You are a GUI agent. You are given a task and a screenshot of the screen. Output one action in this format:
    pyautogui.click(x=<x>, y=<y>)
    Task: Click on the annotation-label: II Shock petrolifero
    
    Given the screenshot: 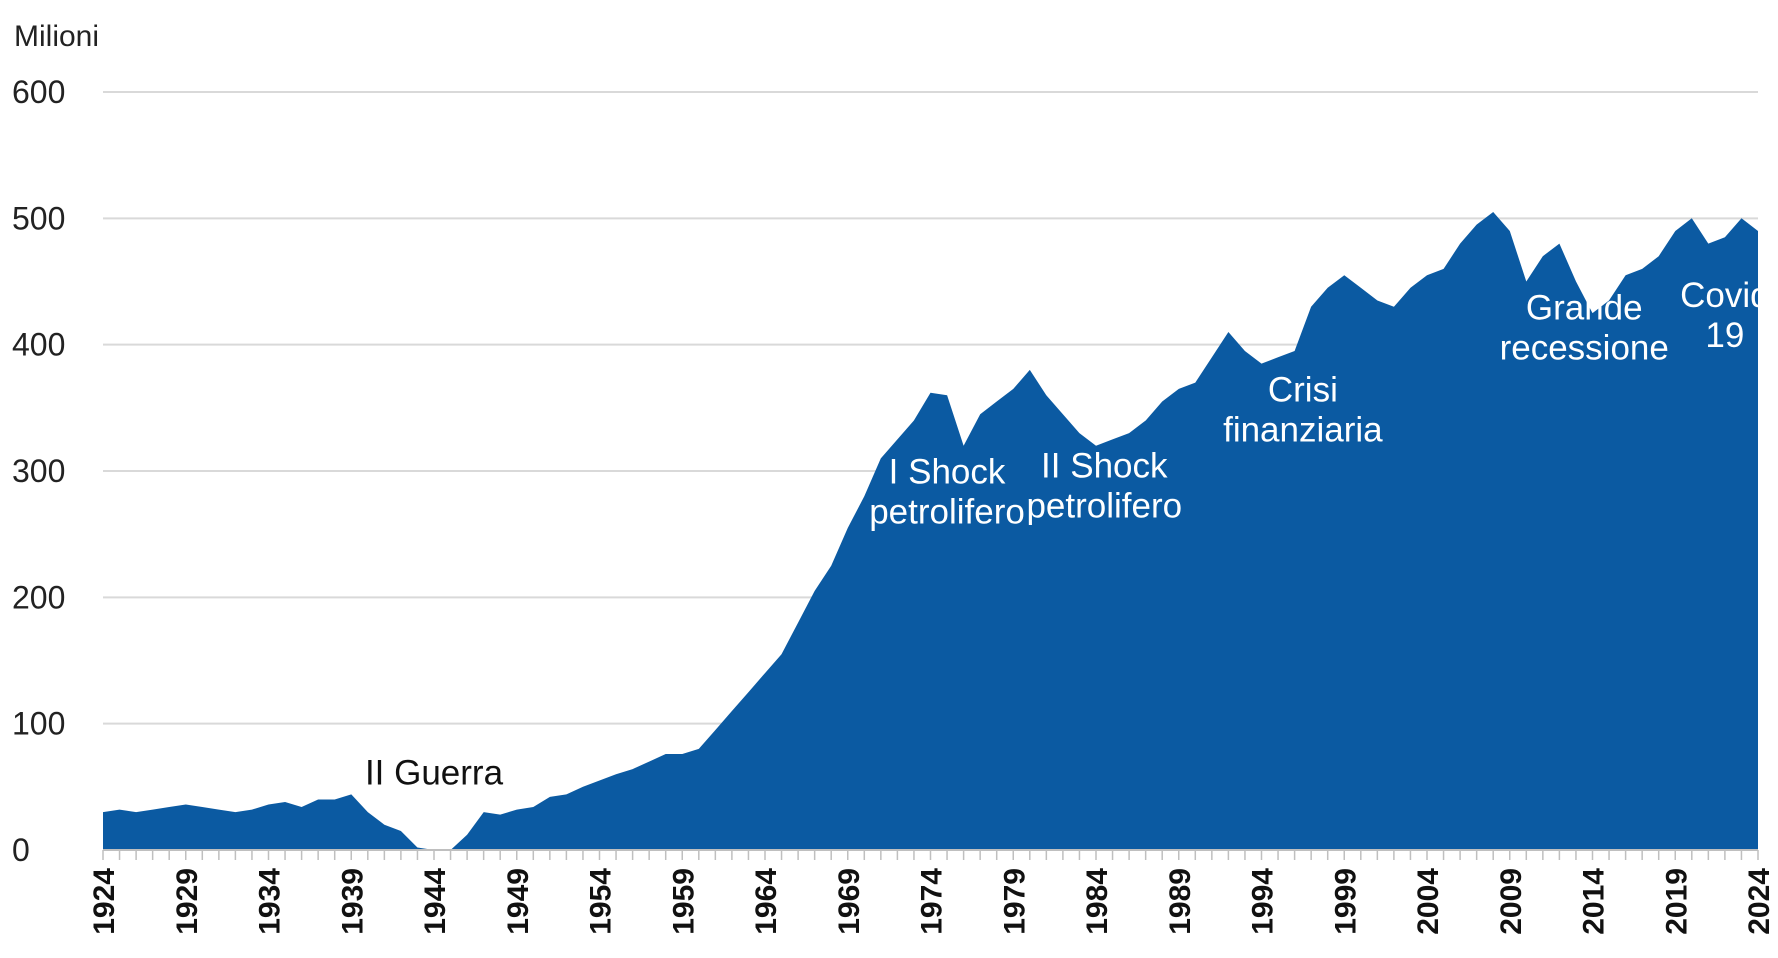 What is the action you would take?
    pyautogui.click(x=1104, y=485)
    